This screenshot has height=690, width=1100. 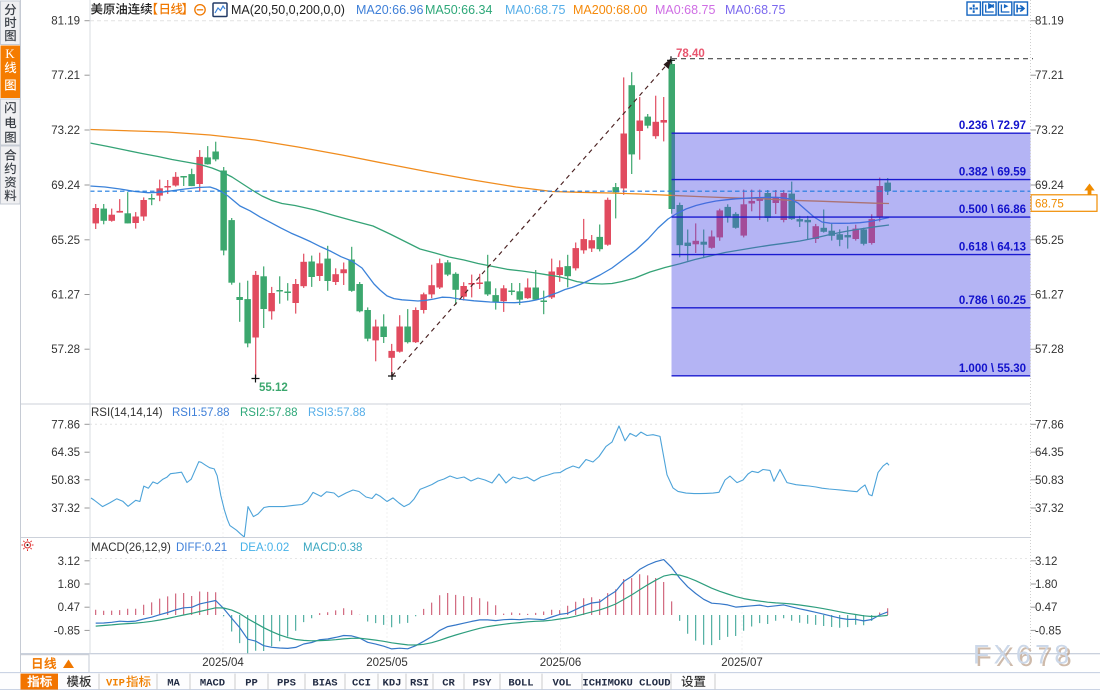 What do you see at coordinates (332, 548) in the screenshot?
I see `svg-text: MACD:0.38` at bounding box center [332, 548].